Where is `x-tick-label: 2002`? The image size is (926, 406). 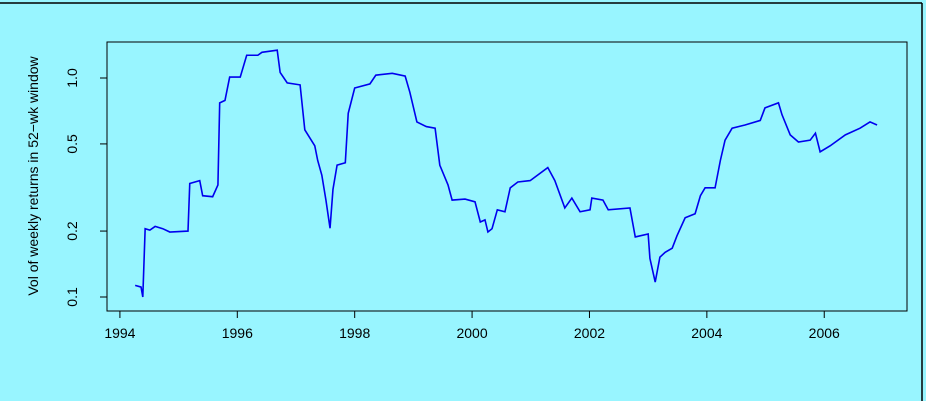
x-tick-label: 2002 is located at coordinates (589, 333).